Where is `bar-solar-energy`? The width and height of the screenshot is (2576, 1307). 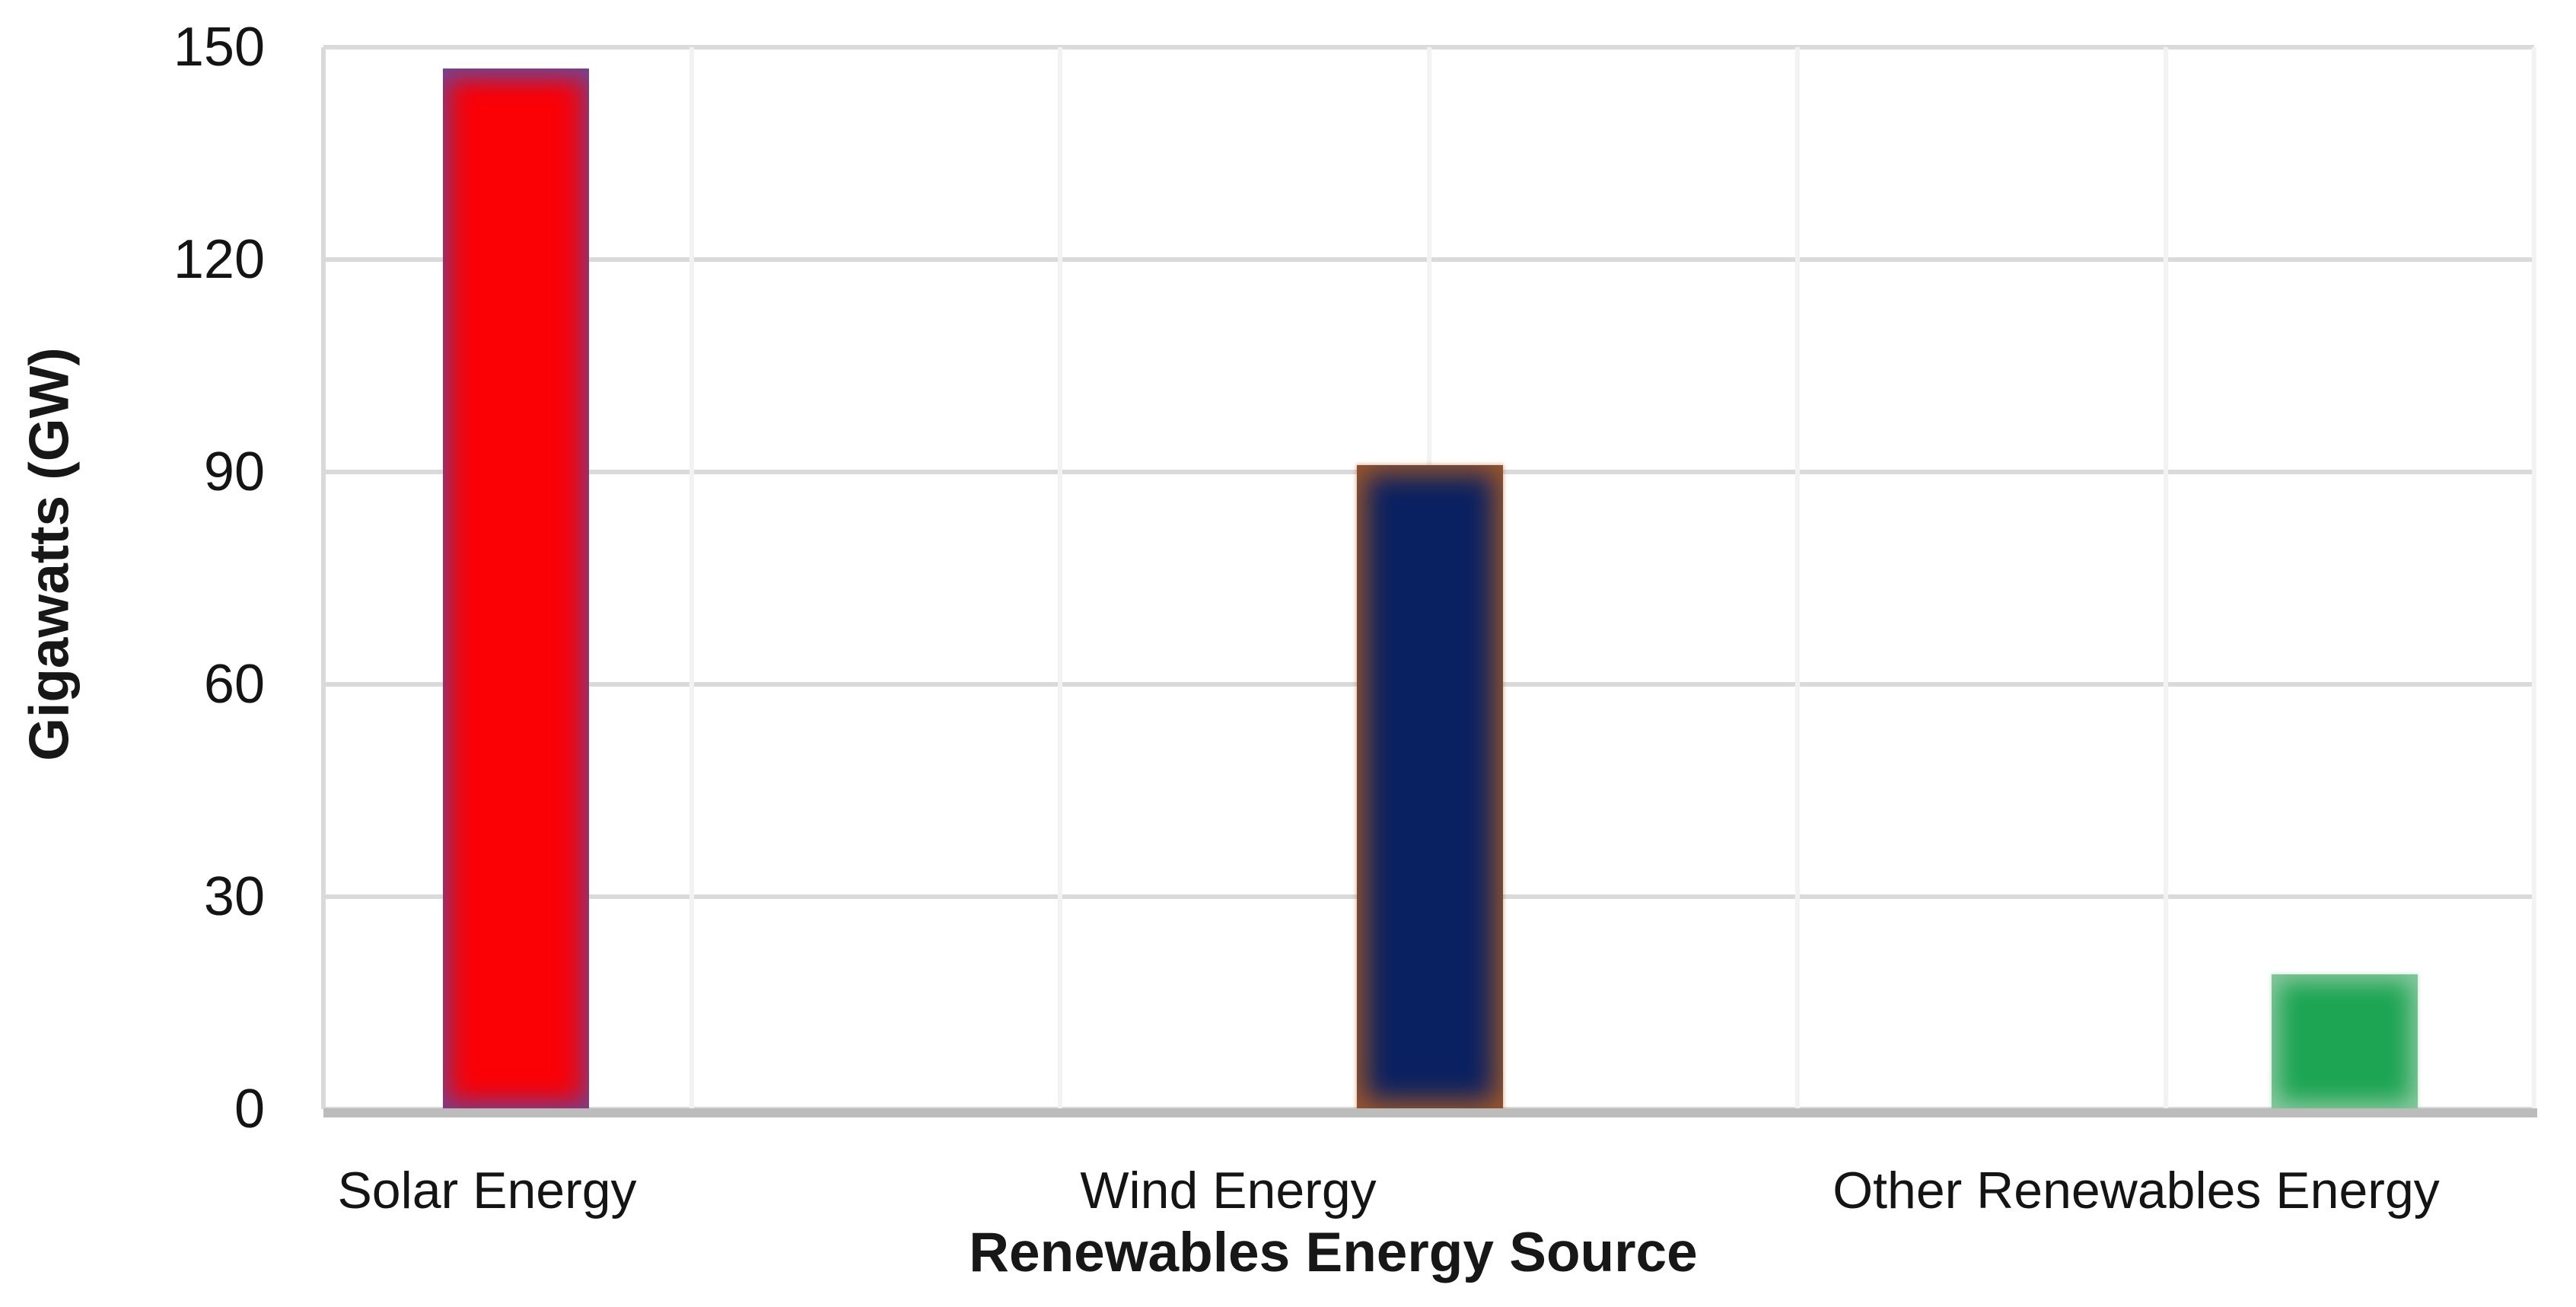
bar-solar-energy is located at coordinates (516, 588).